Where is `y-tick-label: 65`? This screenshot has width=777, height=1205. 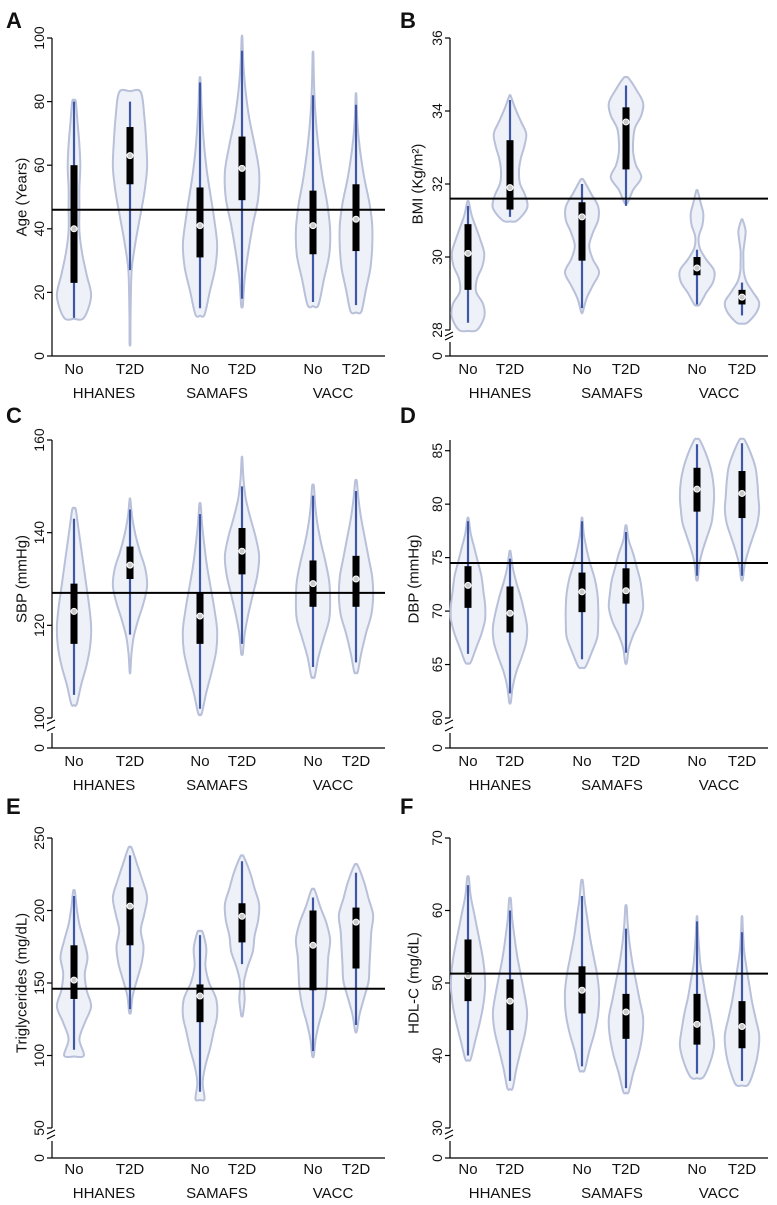 y-tick-label: 65 is located at coordinates (437, 665).